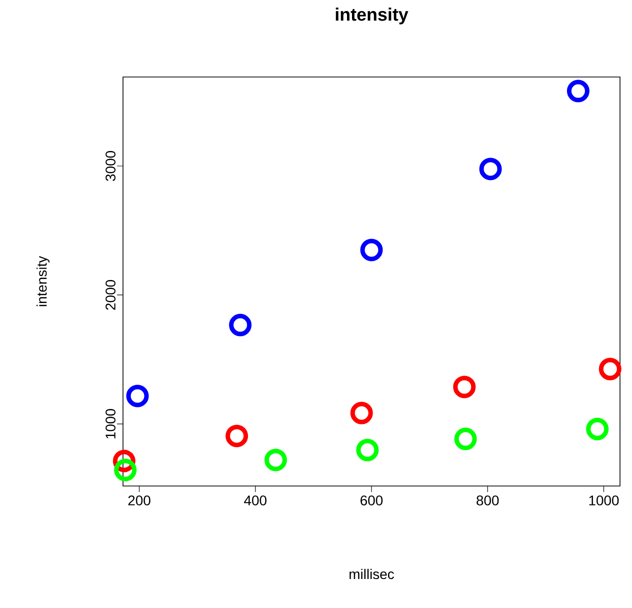  What do you see at coordinates (372, 574) in the screenshot?
I see `x-axis-title: millisec` at bounding box center [372, 574].